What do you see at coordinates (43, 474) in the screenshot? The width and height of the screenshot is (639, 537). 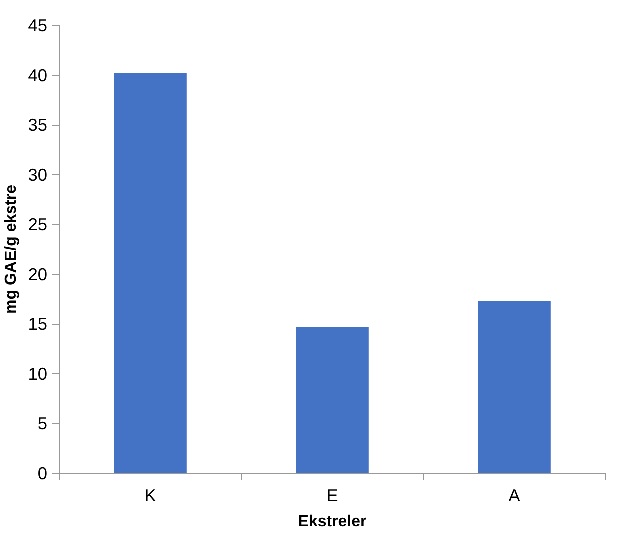 I see `y-tick-label: 0` at bounding box center [43, 474].